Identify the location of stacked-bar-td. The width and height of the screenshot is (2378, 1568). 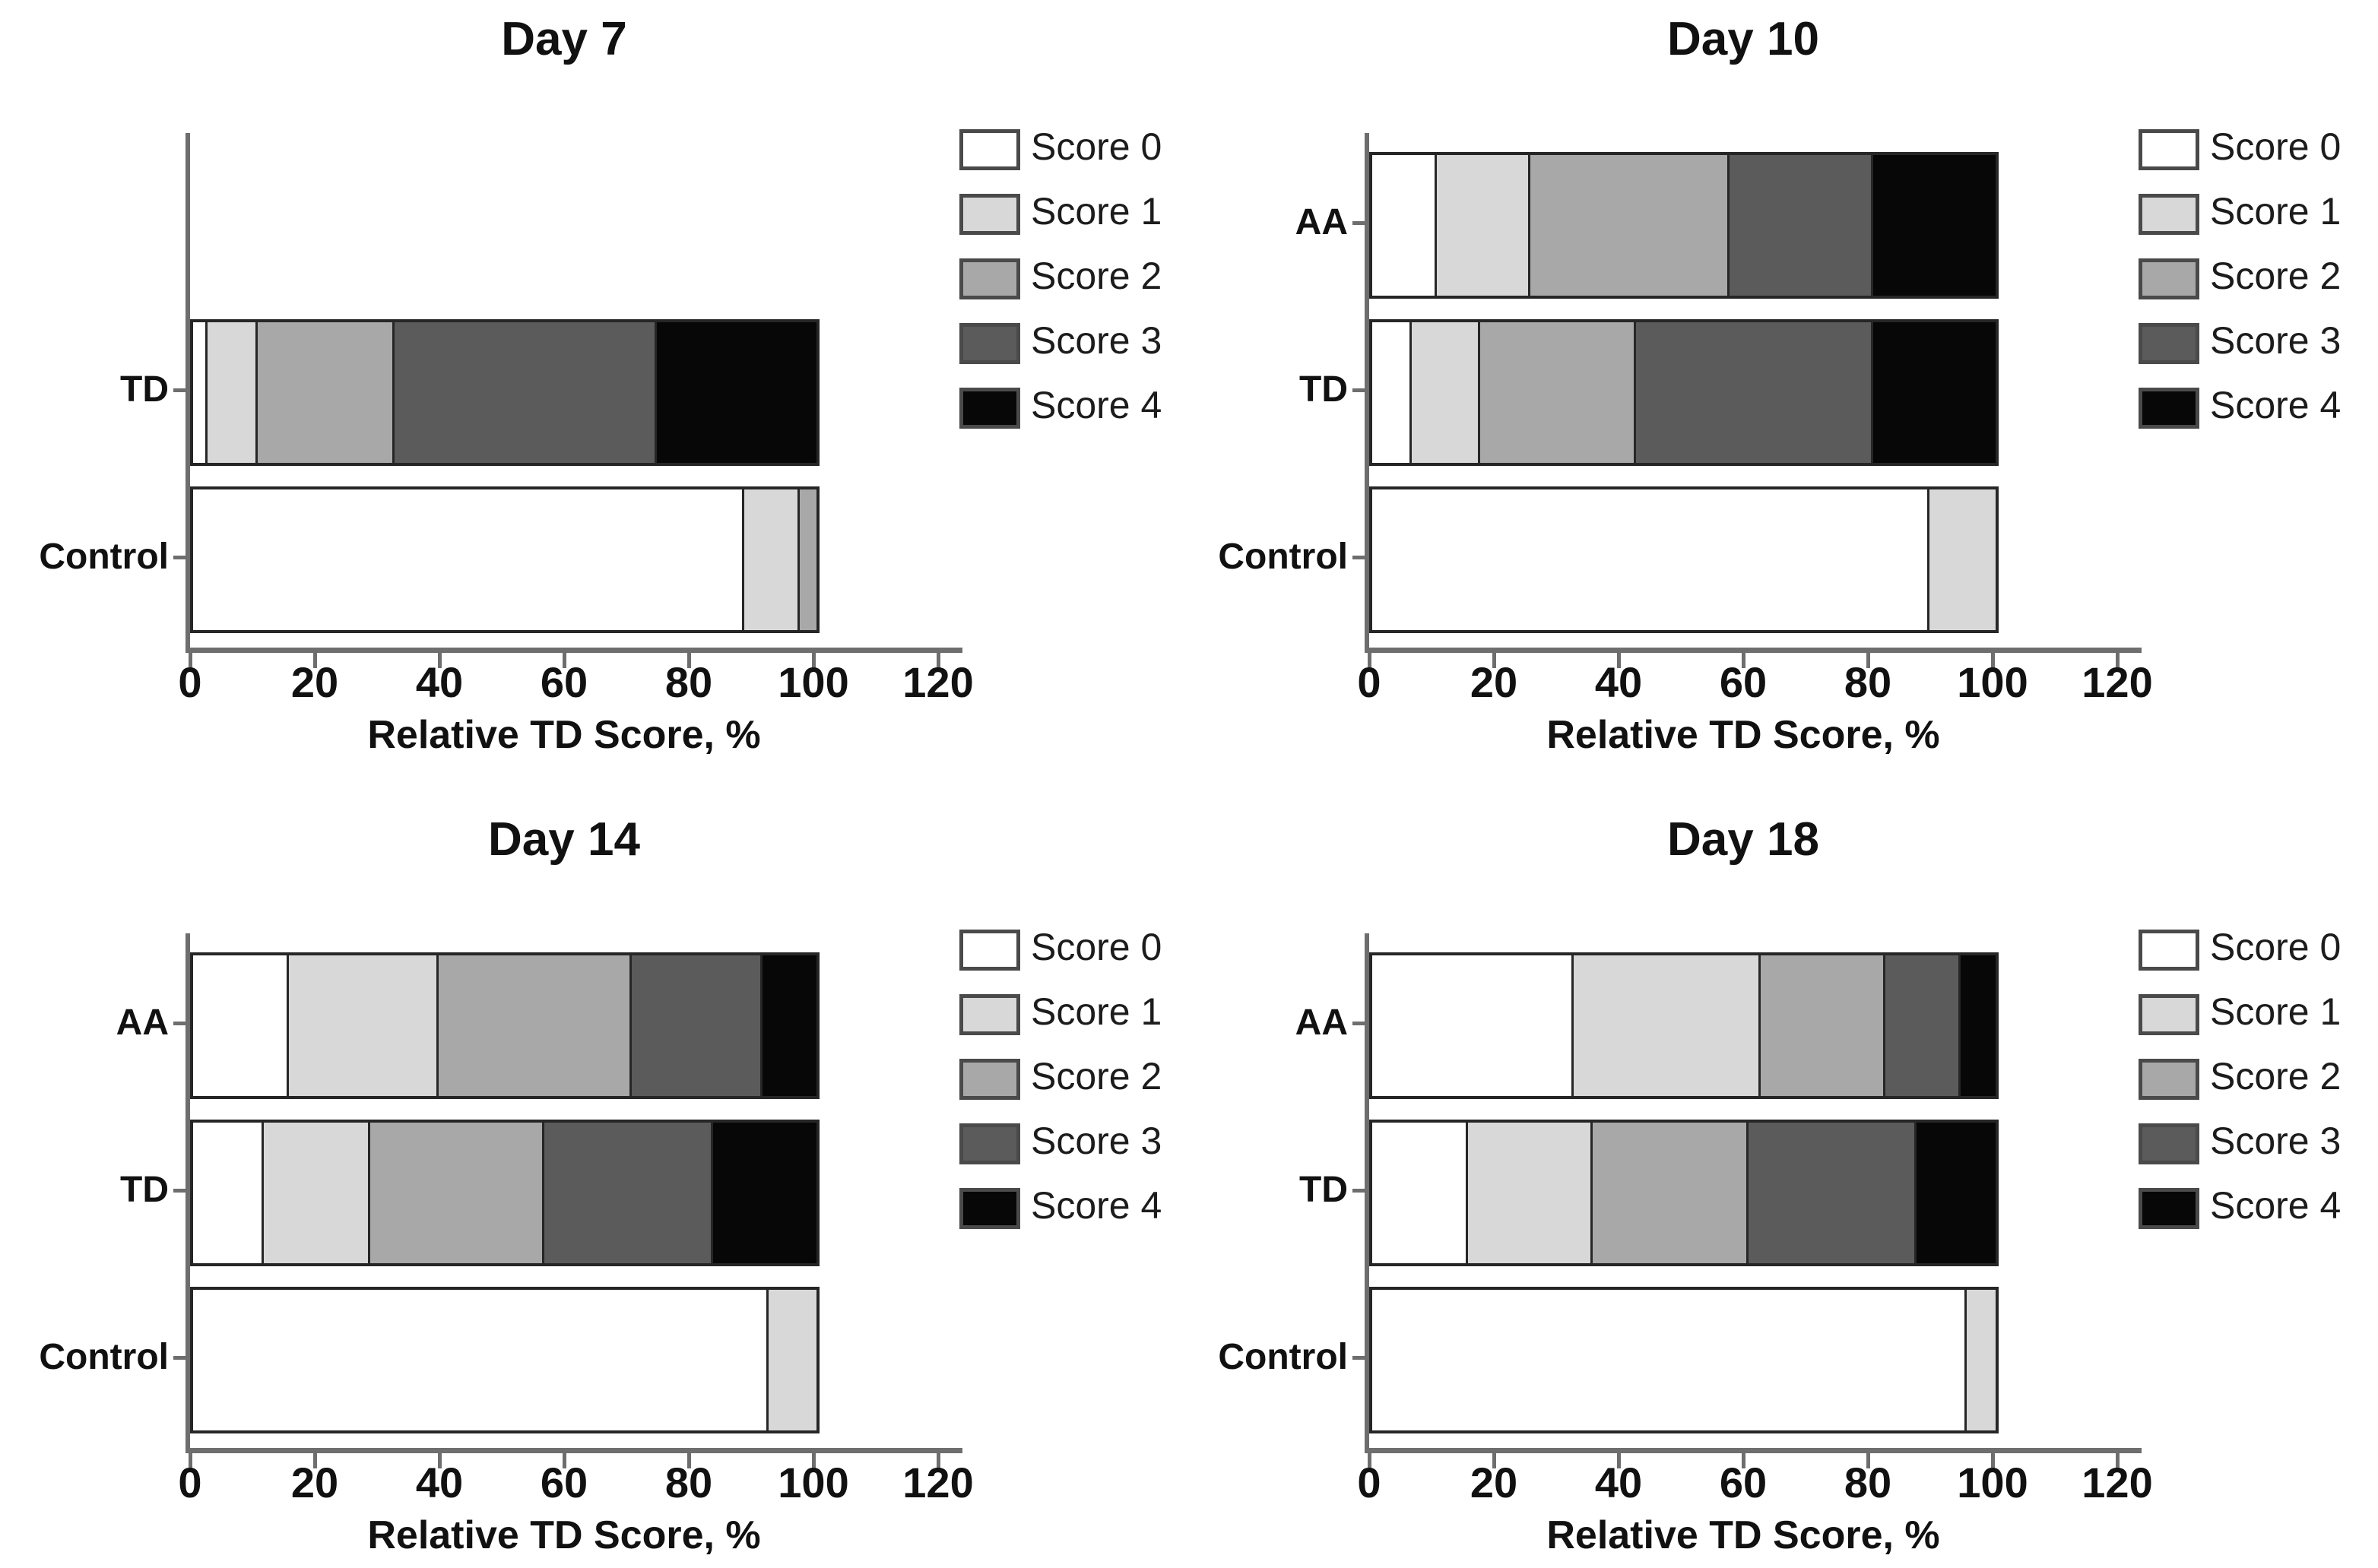
(1684, 1193).